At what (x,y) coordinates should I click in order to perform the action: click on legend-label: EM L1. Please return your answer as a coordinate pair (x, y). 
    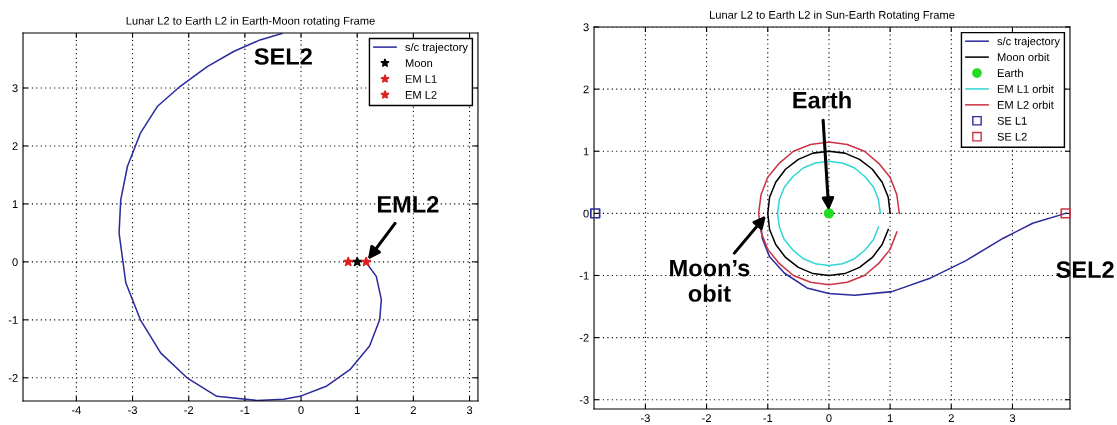
    Looking at the image, I should click on (421, 79).